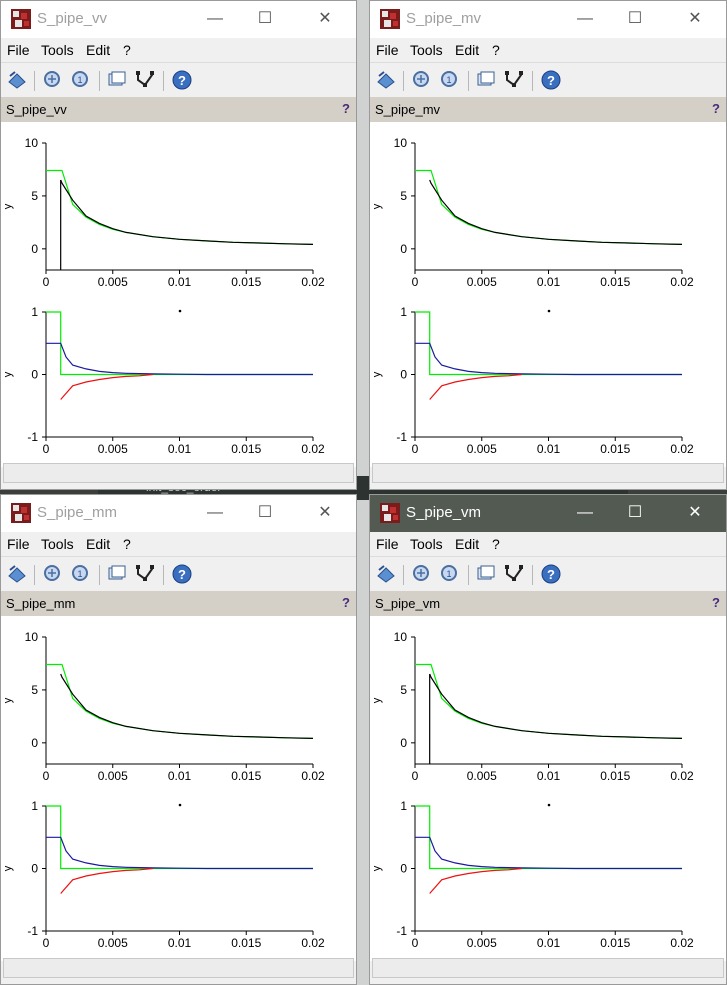 This screenshot has width=727, height=985. What do you see at coordinates (34, 312) in the screenshot?
I see `y-tick-label: 1` at bounding box center [34, 312].